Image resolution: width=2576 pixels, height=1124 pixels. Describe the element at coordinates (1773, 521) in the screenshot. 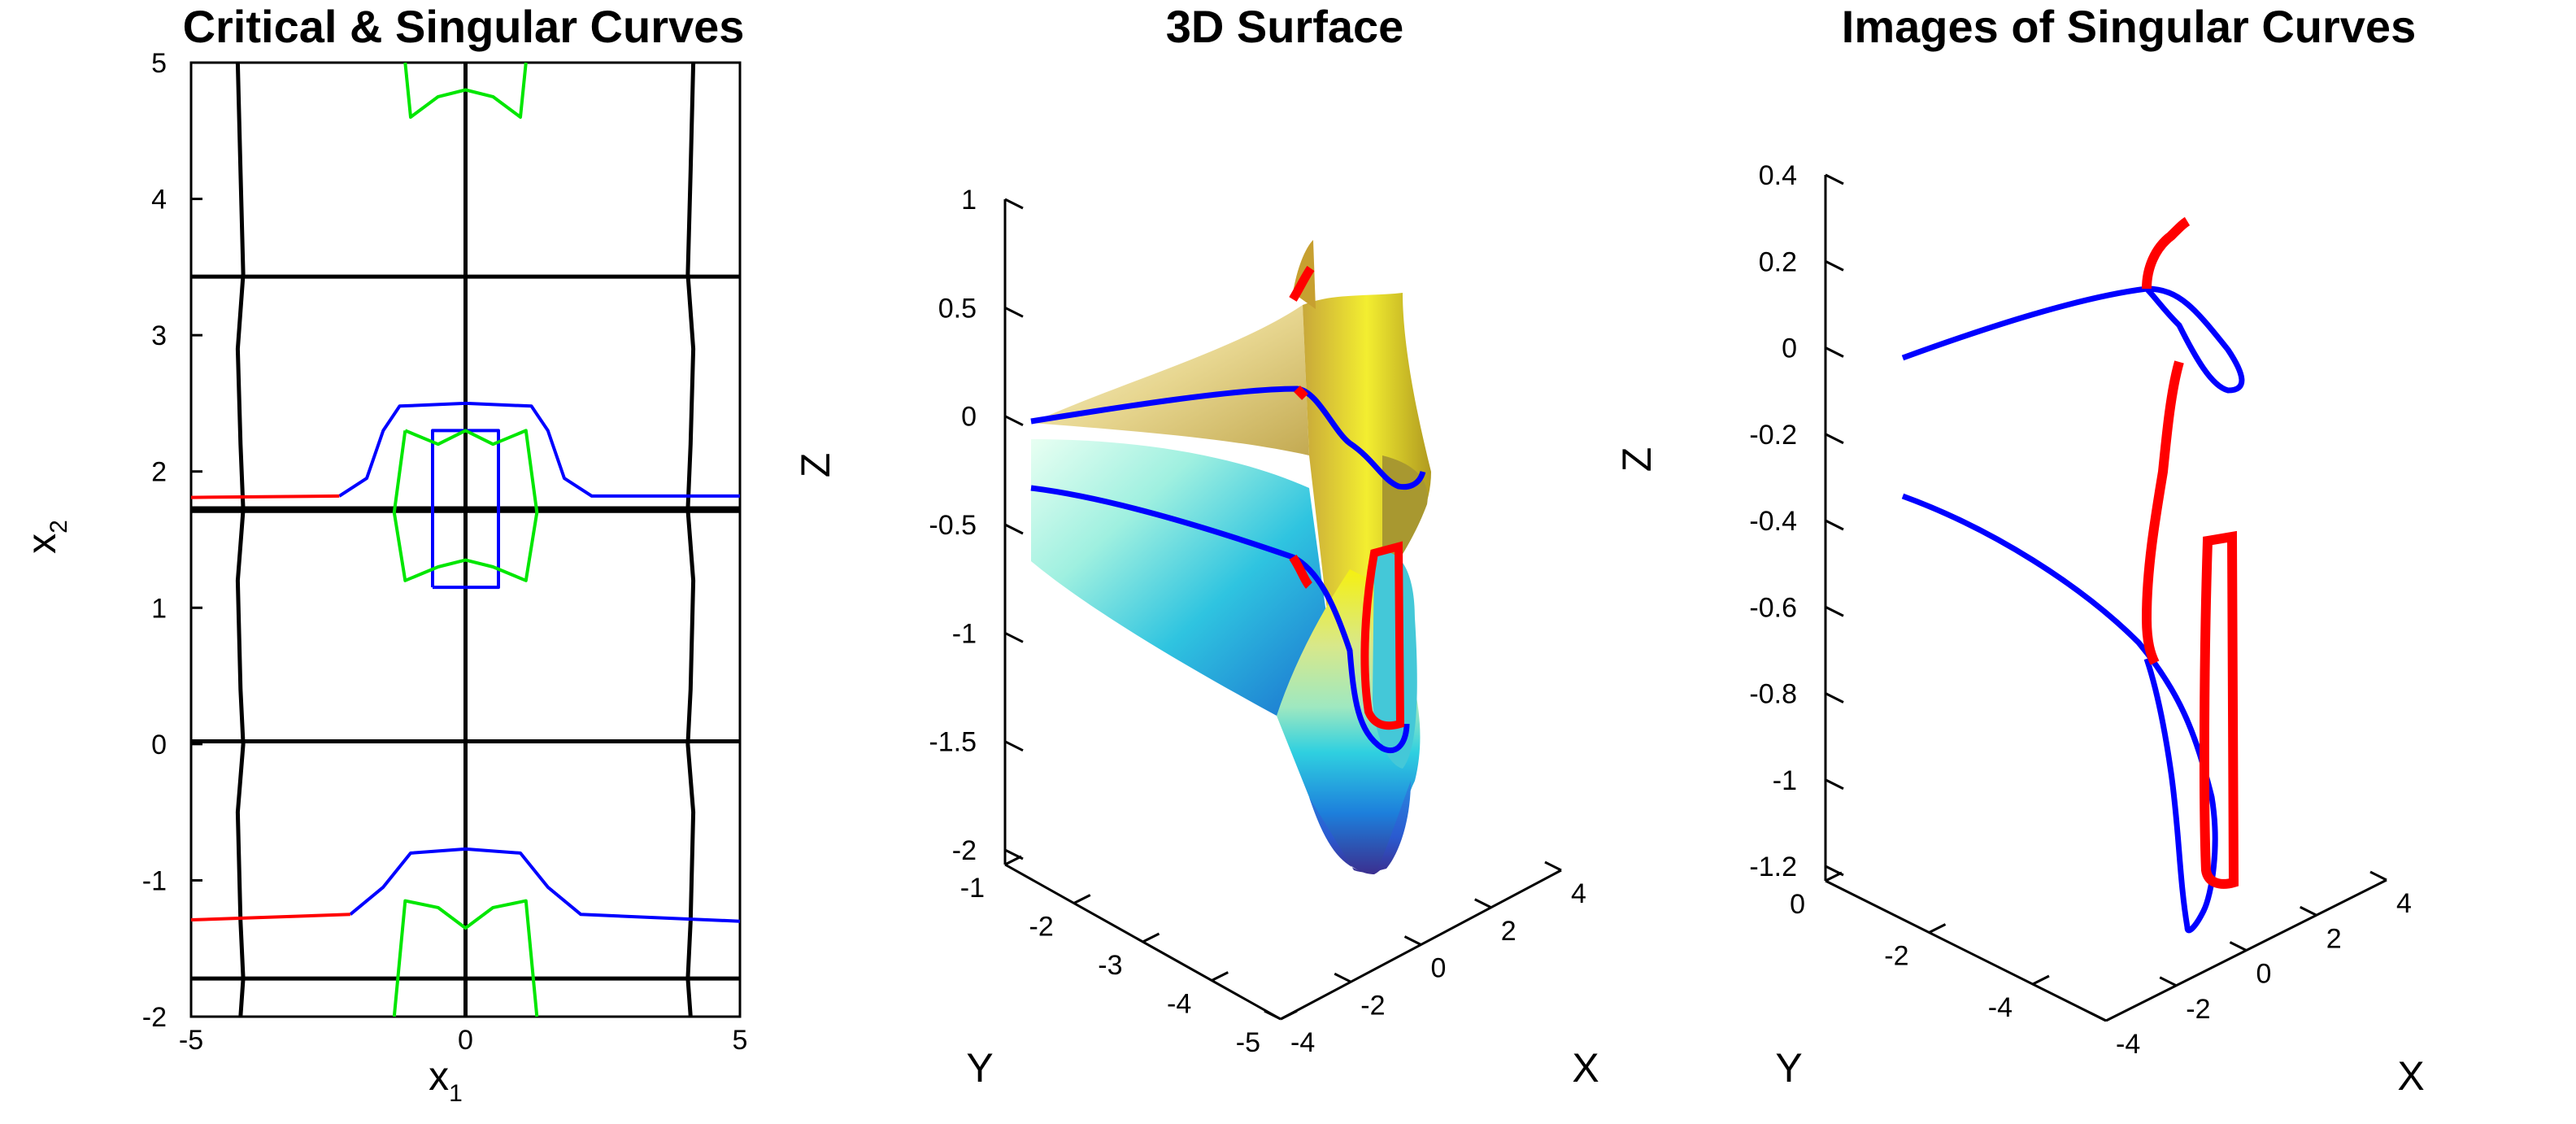

I see `z-tick-label: -0.4` at that location.